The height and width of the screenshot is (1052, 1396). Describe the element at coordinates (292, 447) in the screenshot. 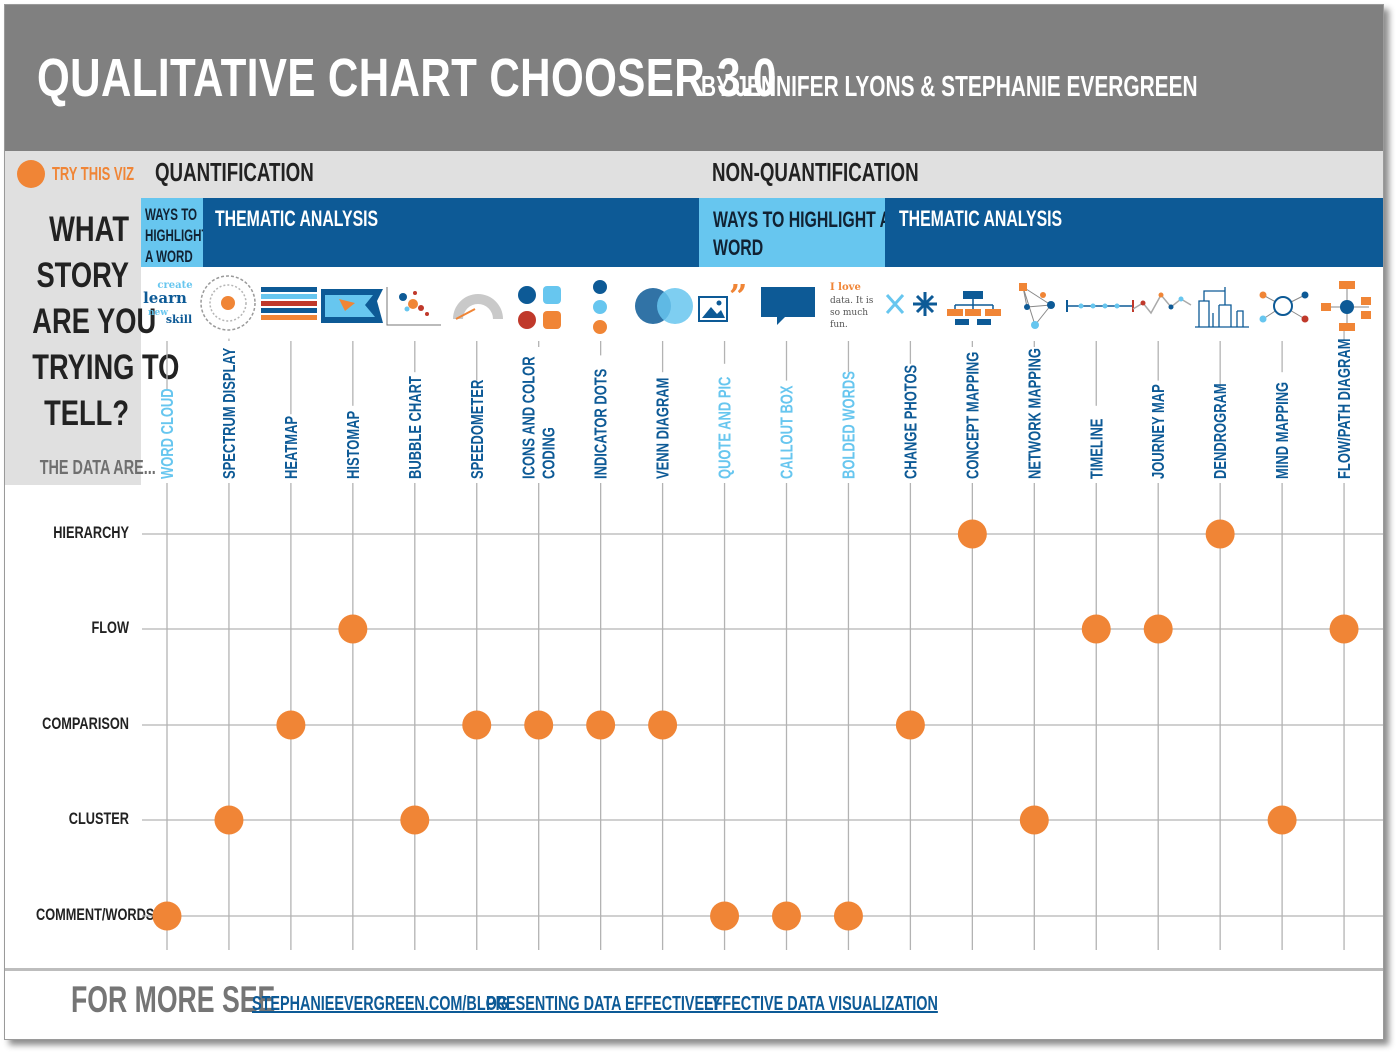

I see `column-label: HEATMAP` at that location.